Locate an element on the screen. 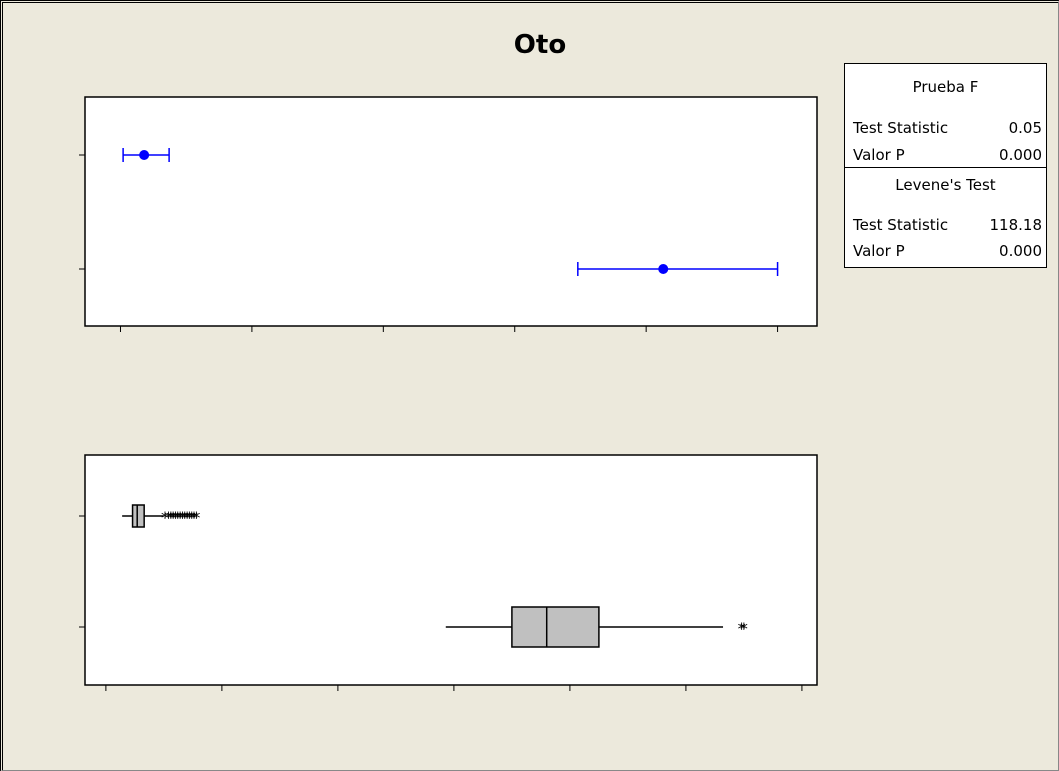  f-test-statistic-value: 0.05 is located at coordinates (1025, 128).